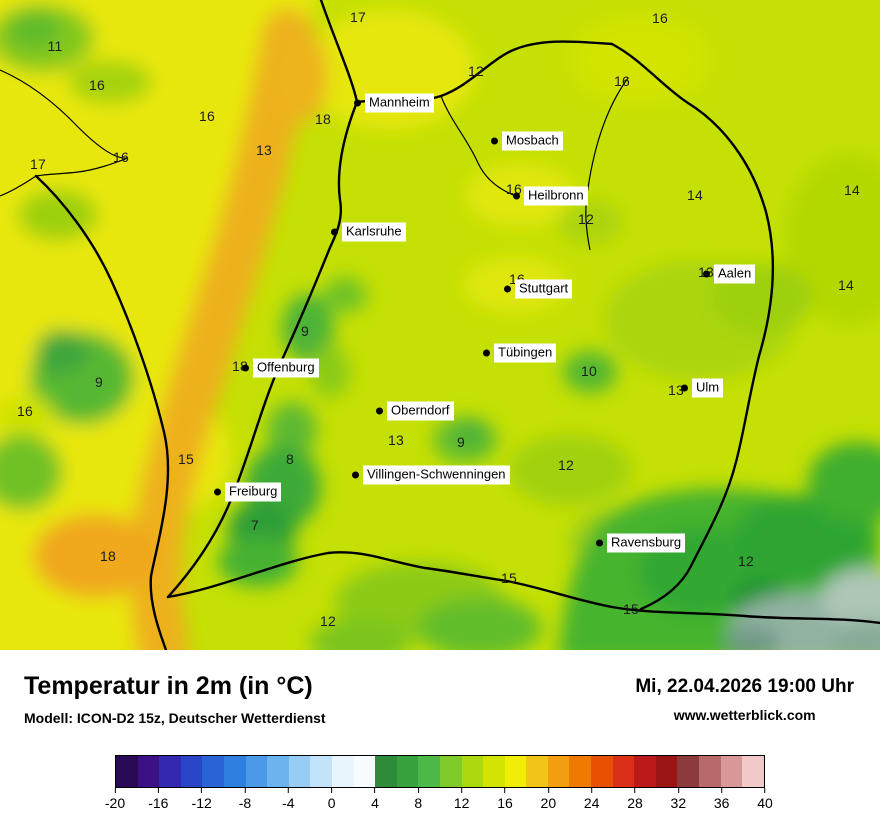 The height and width of the screenshot is (830, 880). Describe the element at coordinates (255, 525) in the screenshot. I see `temperature-value: 7` at that location.